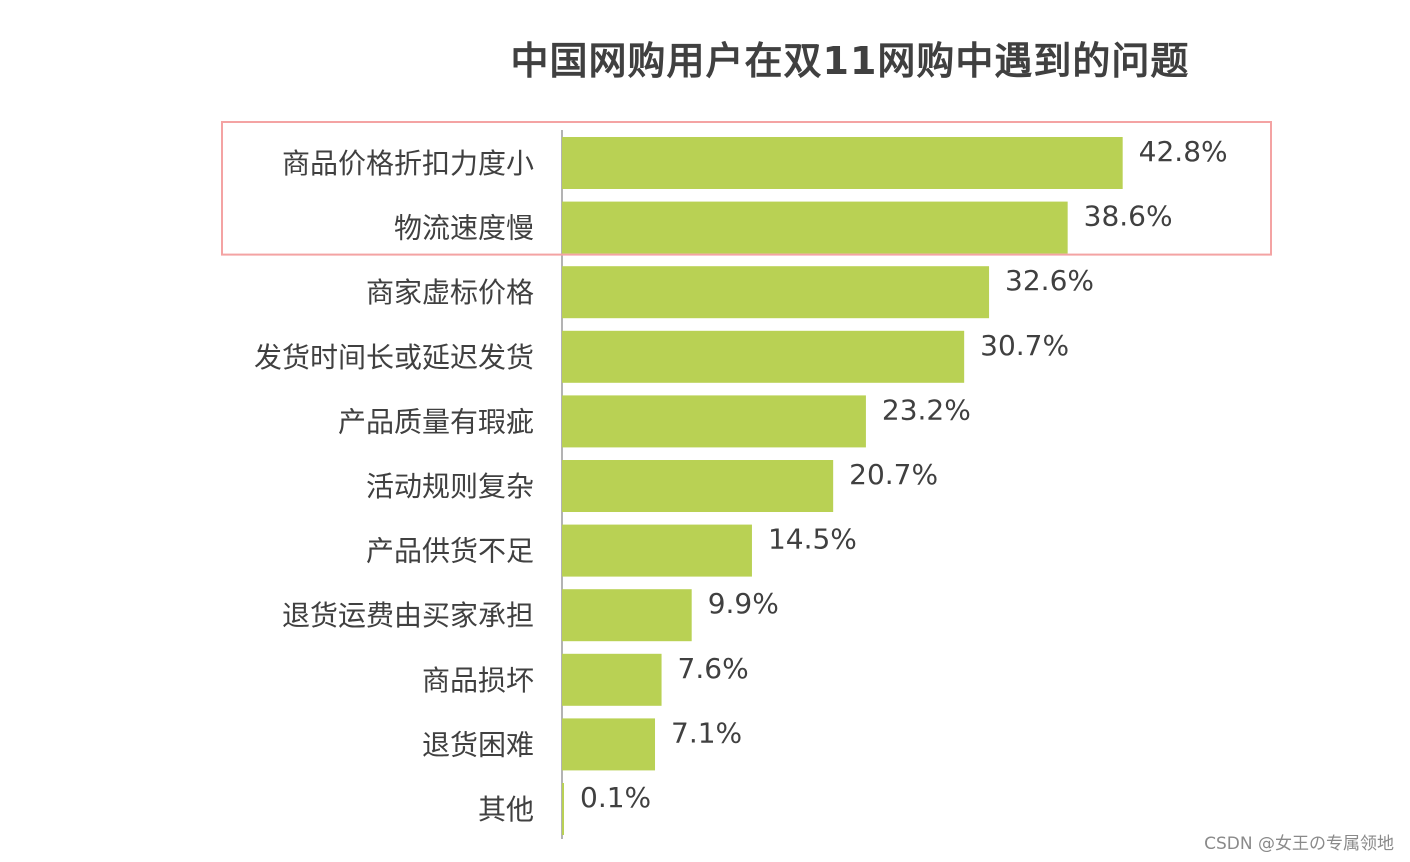 The height and width of the screenshot is (862, 1410). What do you see at coordinates (408, 163) in the screenshot?
I see `category-label: 商品价格折扣力度小` at bounding box center [408, 163].